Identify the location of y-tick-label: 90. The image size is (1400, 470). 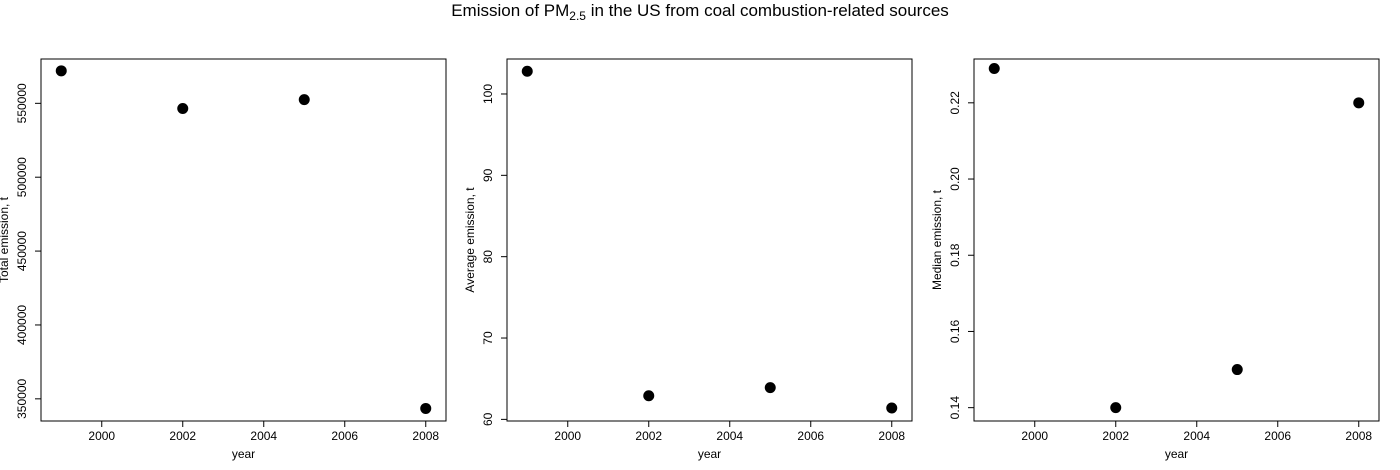
(488, 175).